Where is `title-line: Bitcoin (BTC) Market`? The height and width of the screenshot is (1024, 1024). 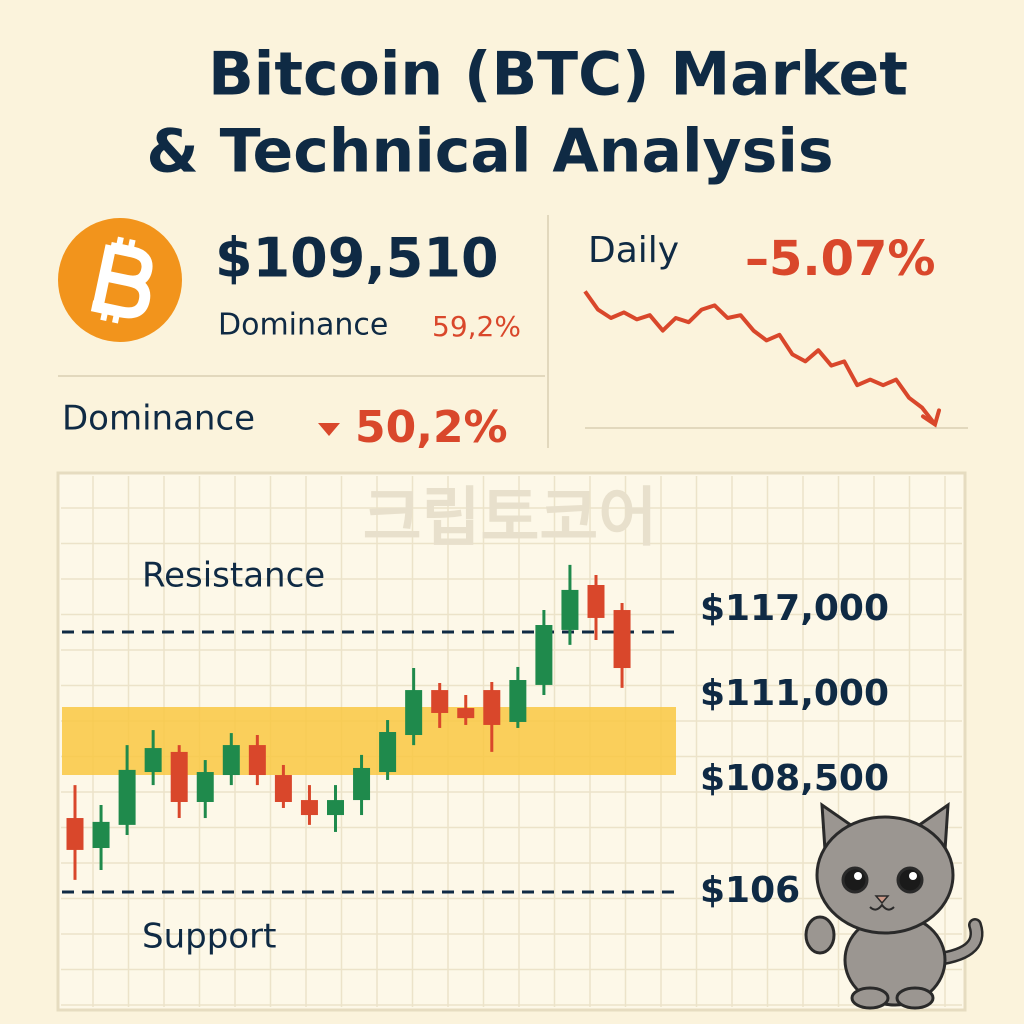 title-line: Bitcoin (BTC) Market is located at coordinates (558, 75).